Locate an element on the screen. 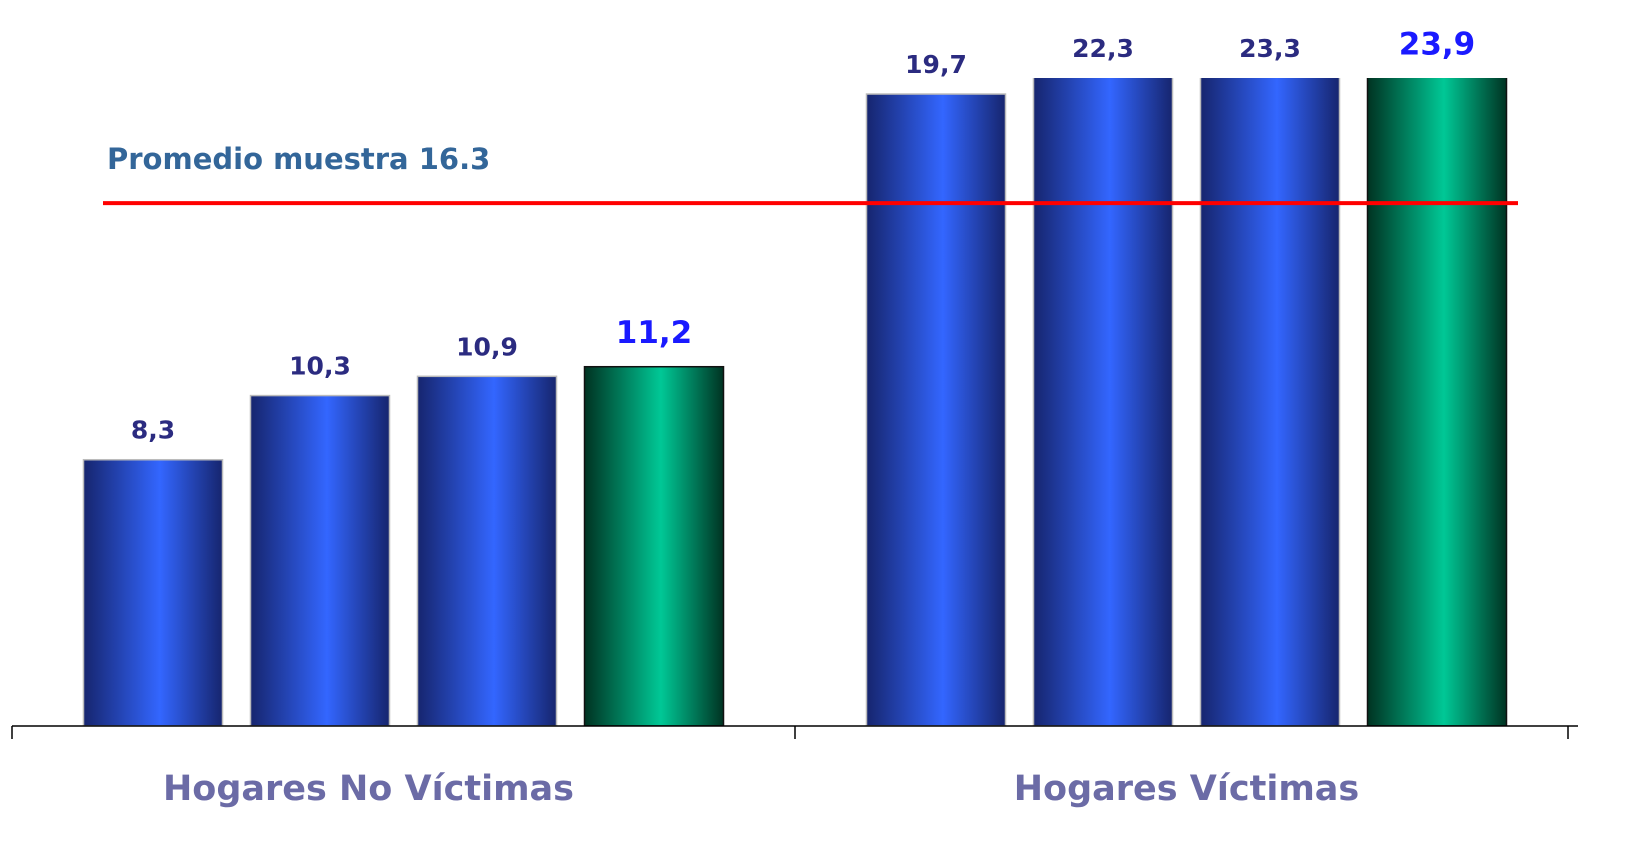 This screenshot has height=842, width=1631. value-label: 19,7 is located at coordinates (936, 64).